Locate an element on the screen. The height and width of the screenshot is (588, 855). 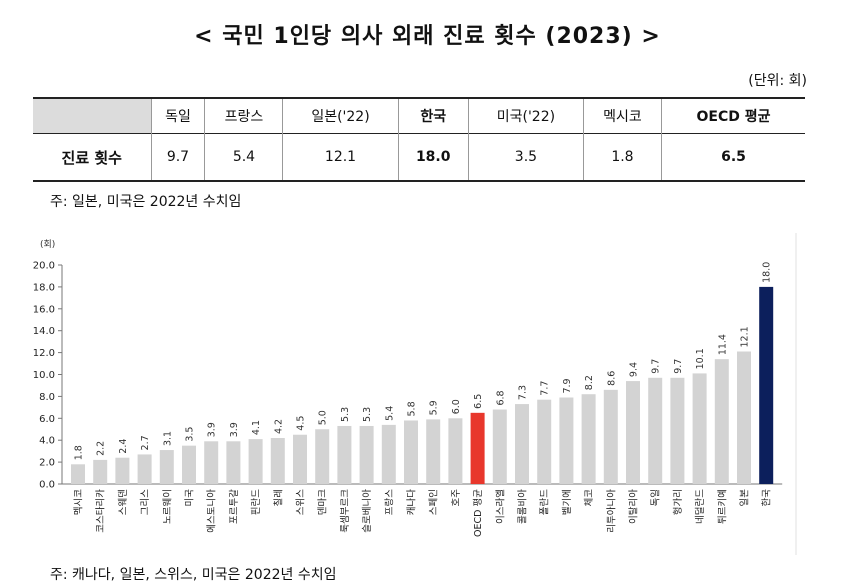
table-cell: 9.7 is located at coordinates (178, 157).